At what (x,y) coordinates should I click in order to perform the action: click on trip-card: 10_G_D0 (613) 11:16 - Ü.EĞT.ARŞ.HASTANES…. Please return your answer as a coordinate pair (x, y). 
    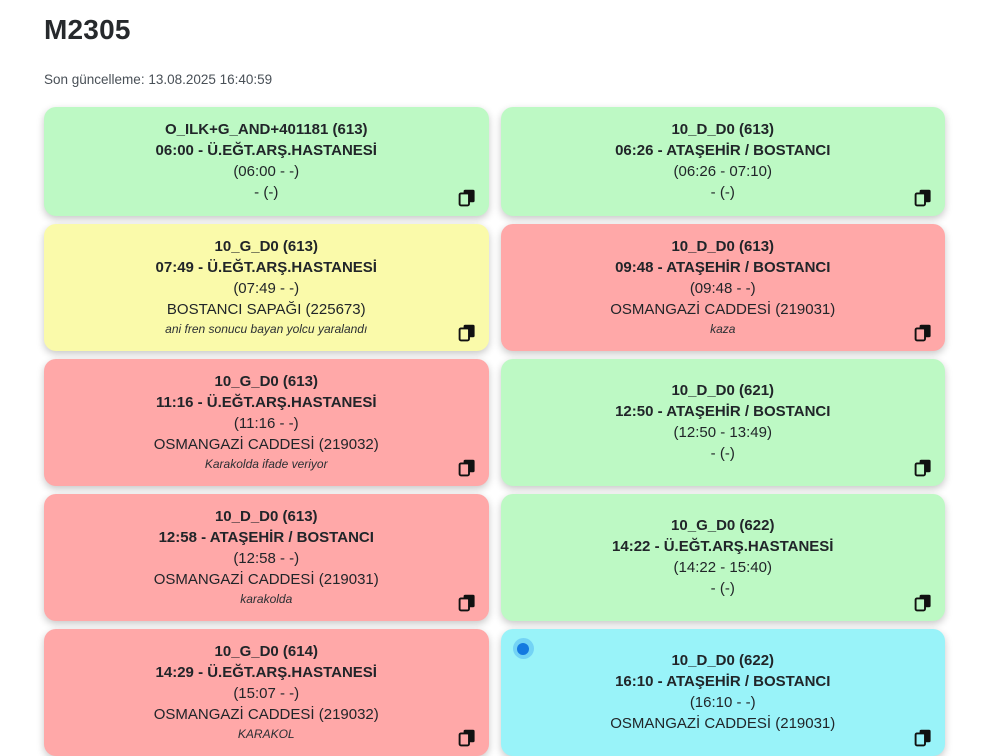
    Looking at the image, I should click on (266, 422).